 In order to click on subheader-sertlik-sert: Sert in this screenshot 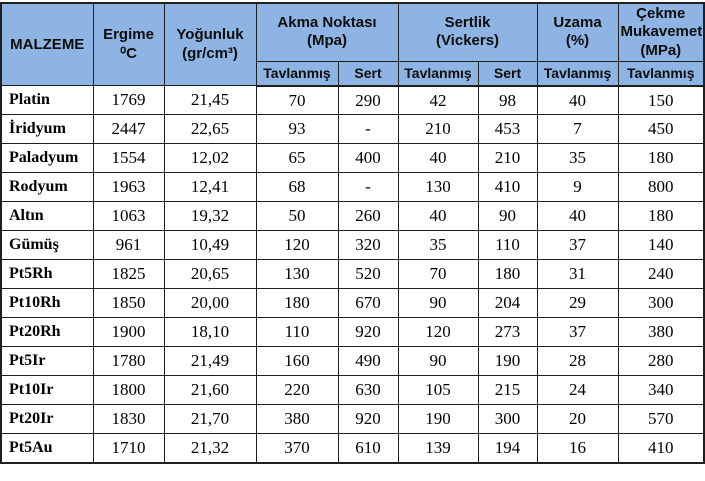, I will do `click(507, 73)`.